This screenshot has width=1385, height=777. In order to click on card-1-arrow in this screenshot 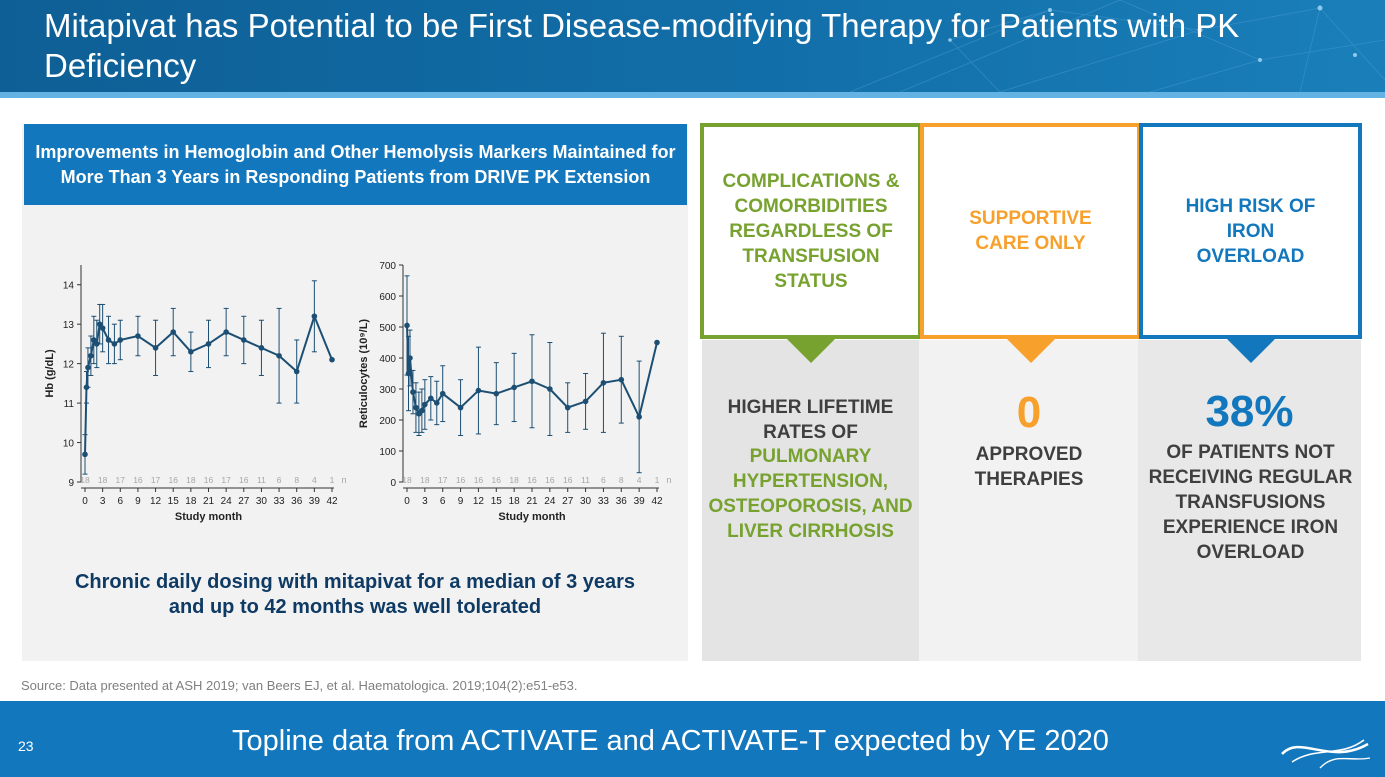, I will do `click(811, 351)`.